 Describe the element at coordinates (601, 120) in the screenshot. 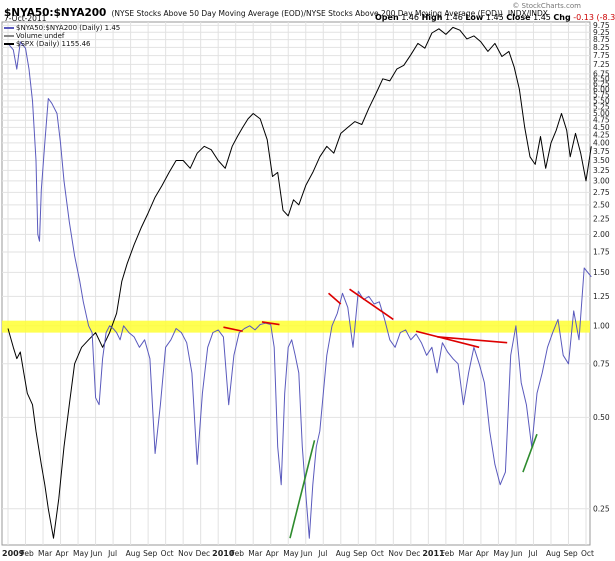

I see `y-tick-label: 4.75` at that location.